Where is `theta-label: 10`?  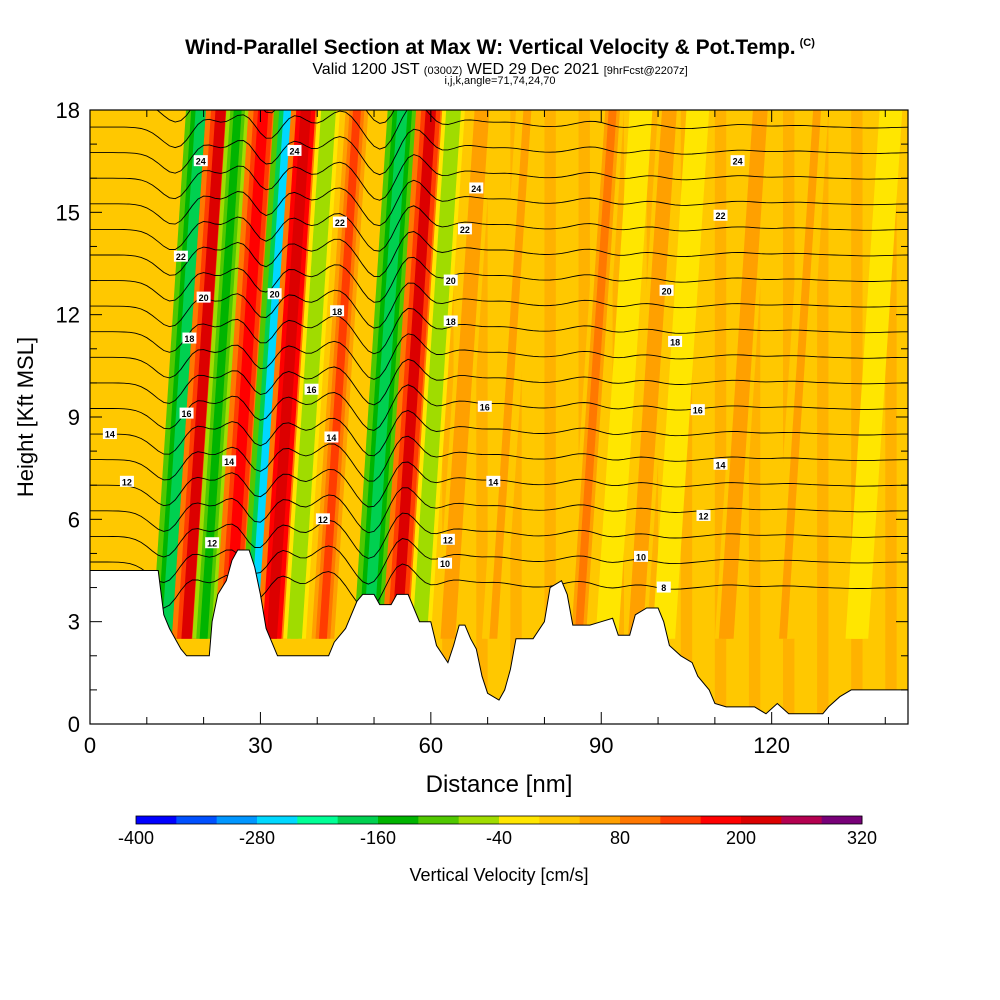 theta-label: 10 is located at coordinates (641, 556).